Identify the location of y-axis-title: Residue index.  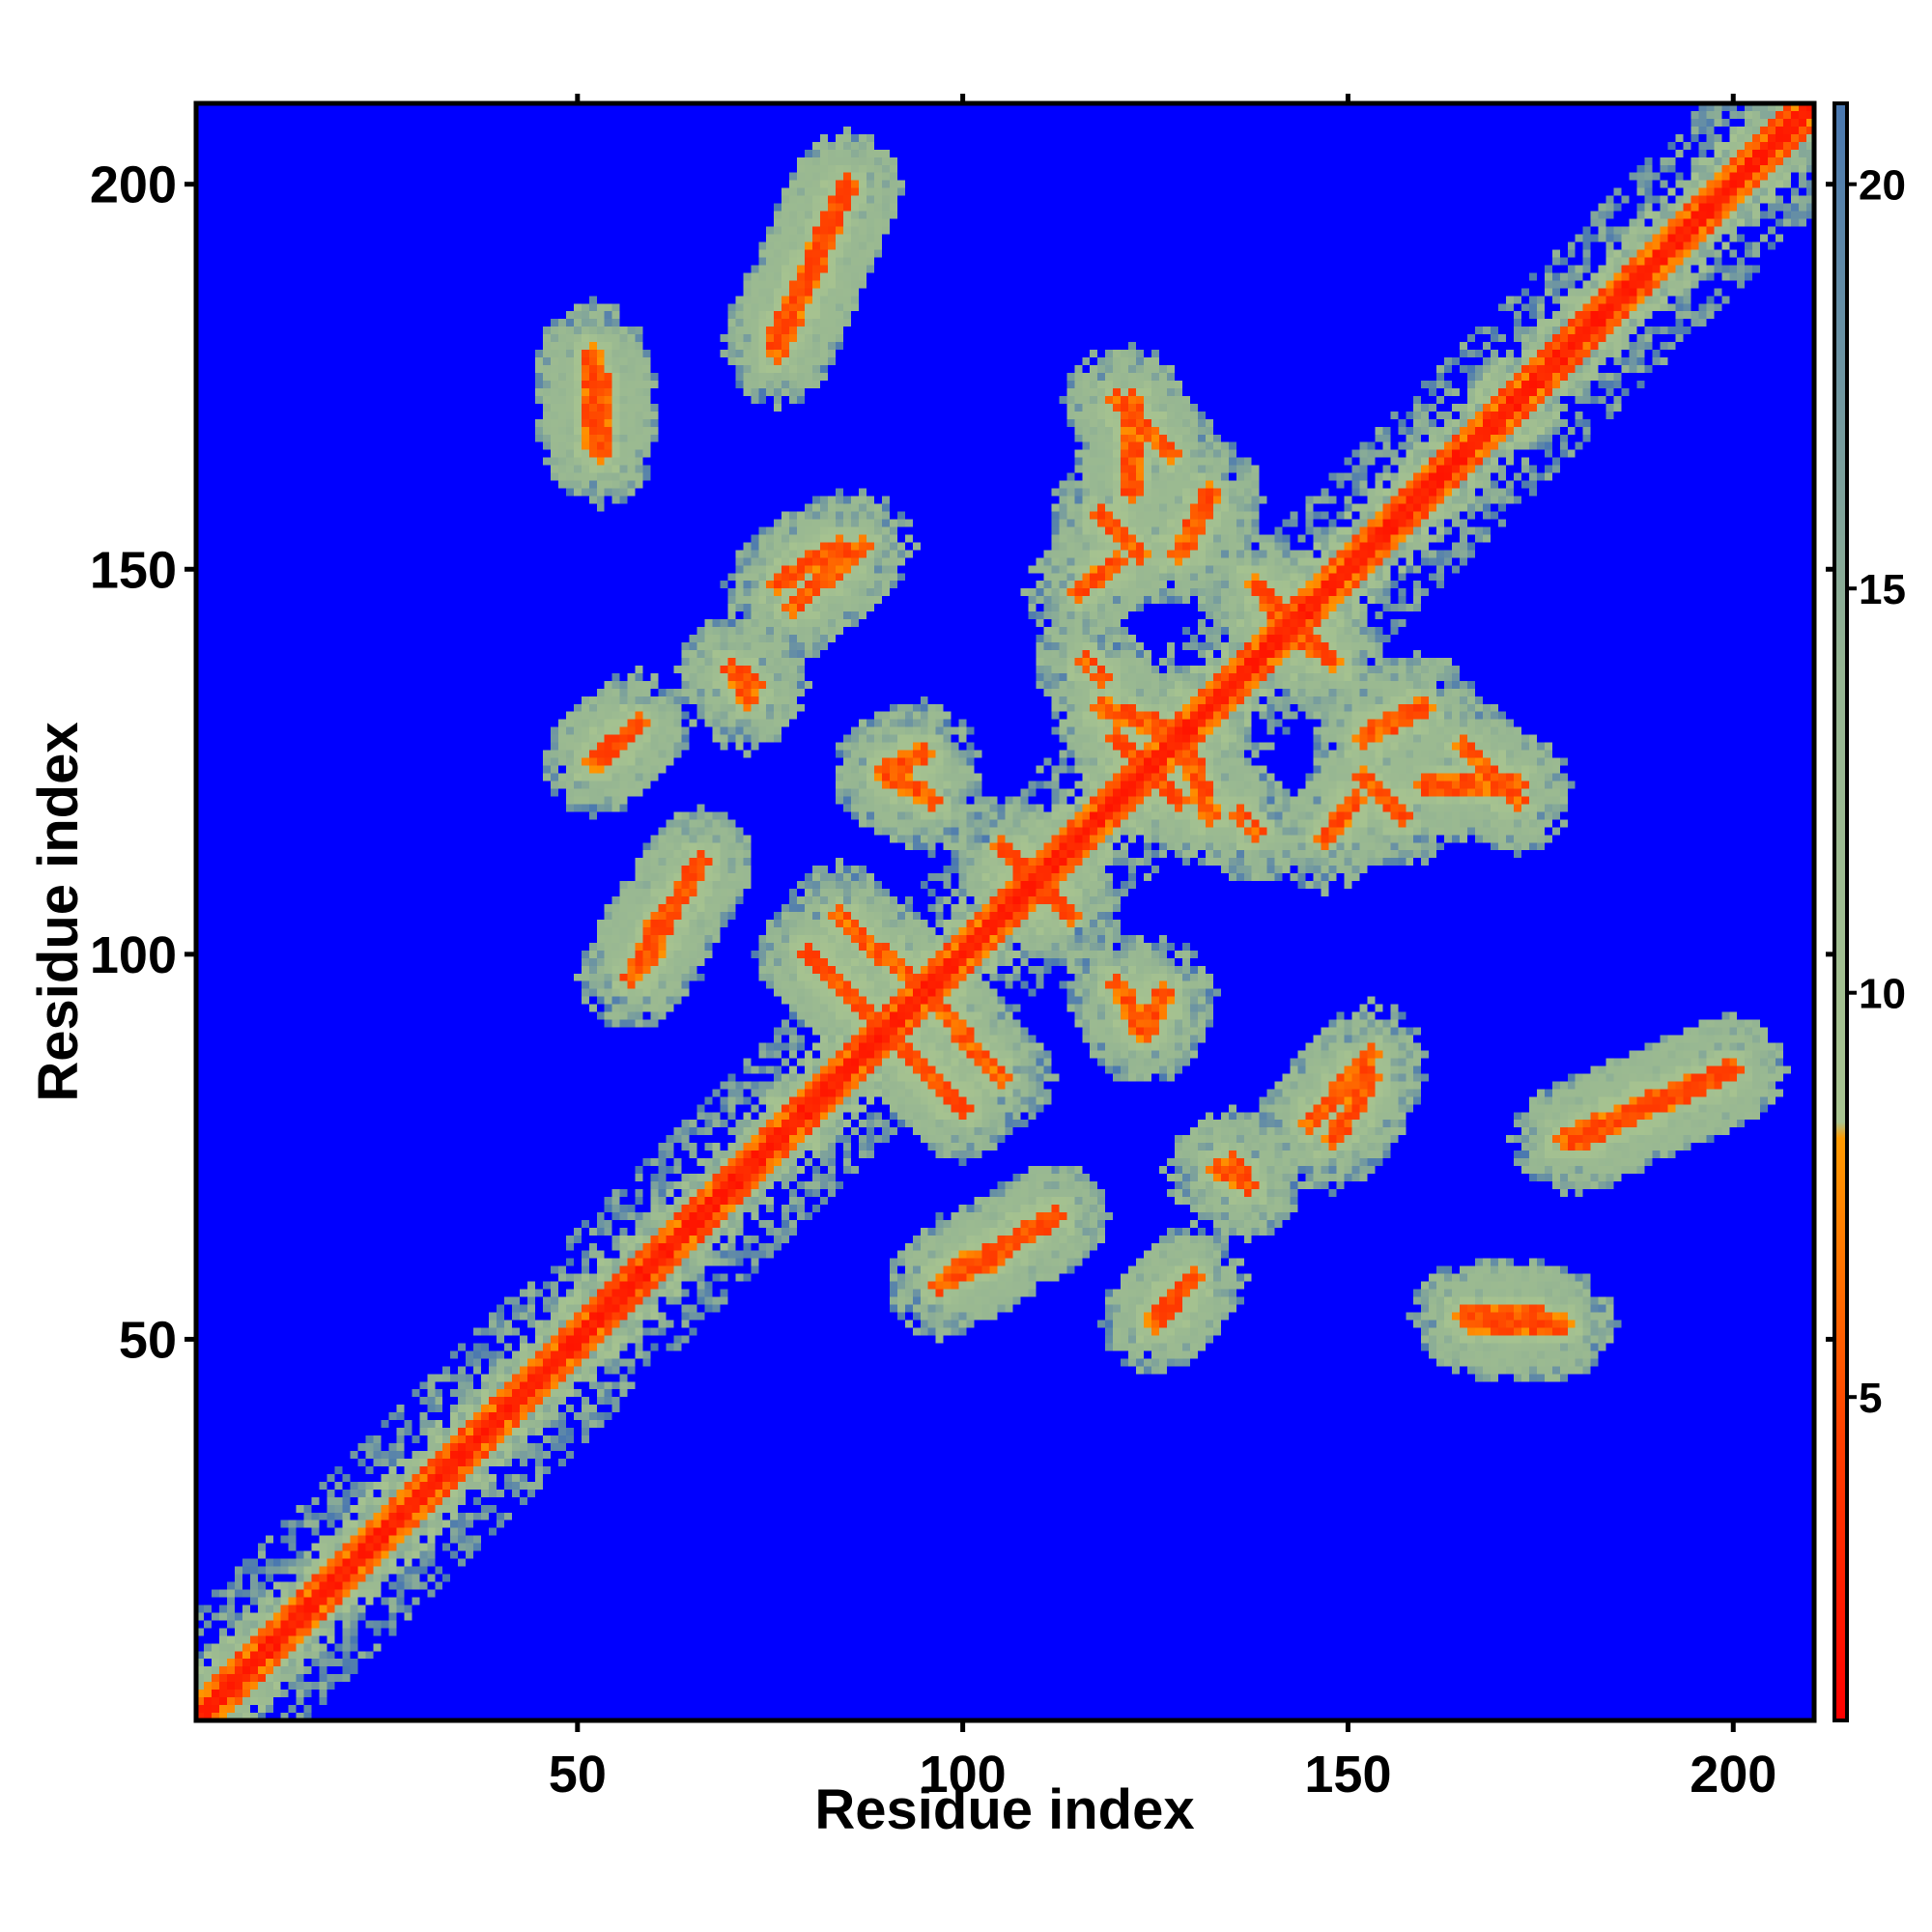
(58, 911).